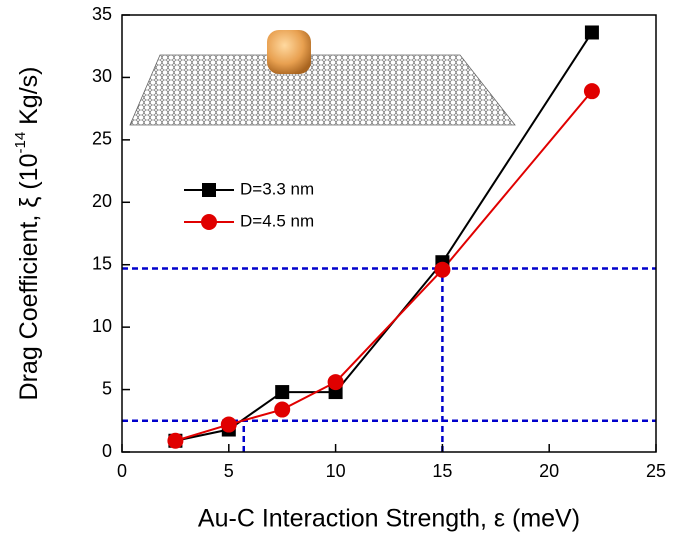 This screenshot has width=675, height=545. Describe the element at coordinates (277, 220) in the screenshot. I see `legend-label: D=4.5 nm` at that location.